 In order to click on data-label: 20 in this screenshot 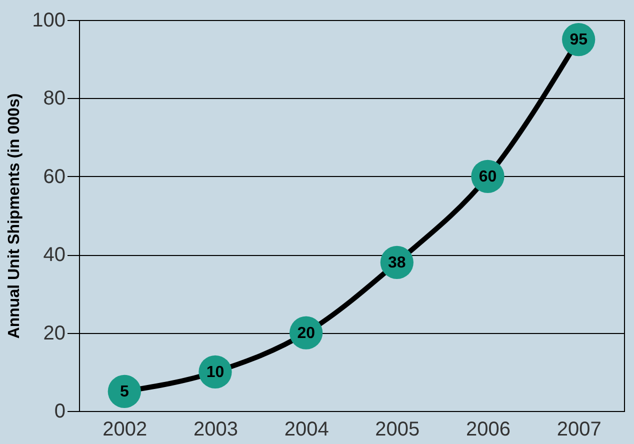, I will do `click(306, 333)`.